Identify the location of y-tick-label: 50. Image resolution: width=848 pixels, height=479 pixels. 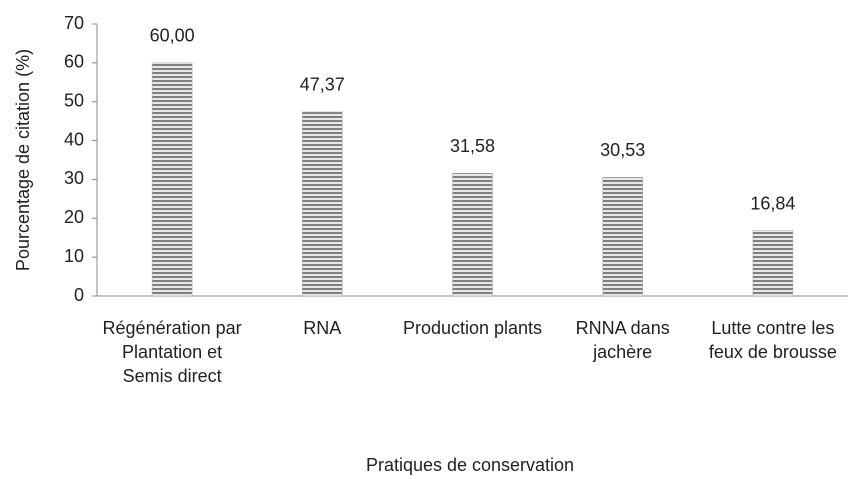
(74, 100).